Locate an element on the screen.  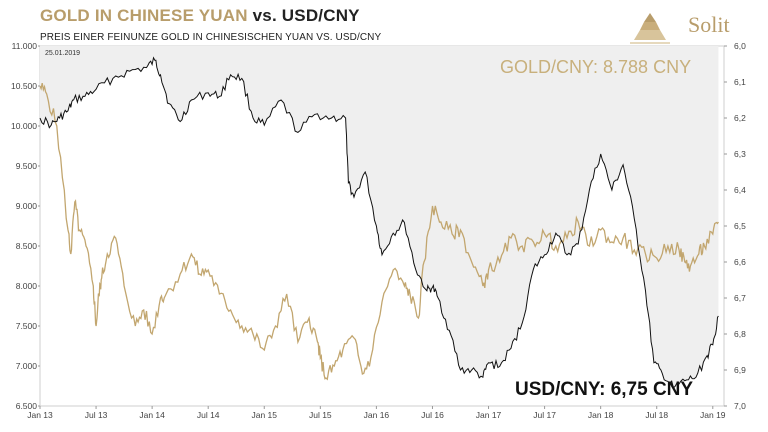
usd-annotation: USD/CNY: 6,75 CNY is located at coordinates (604, 389).